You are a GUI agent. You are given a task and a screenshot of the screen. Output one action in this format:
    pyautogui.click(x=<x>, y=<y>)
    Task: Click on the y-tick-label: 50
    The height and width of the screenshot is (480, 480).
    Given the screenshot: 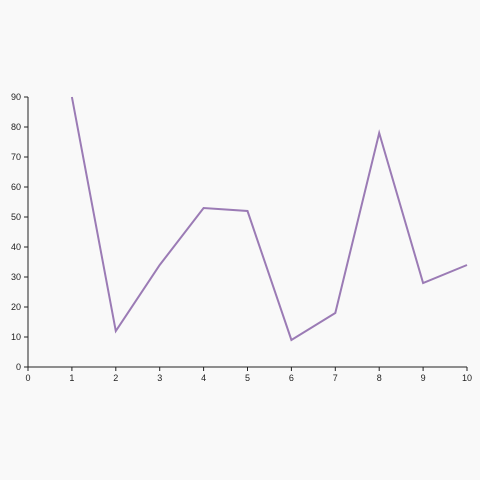 What is the action you would take?
    pyautogui.click(x=16, y=217)
    